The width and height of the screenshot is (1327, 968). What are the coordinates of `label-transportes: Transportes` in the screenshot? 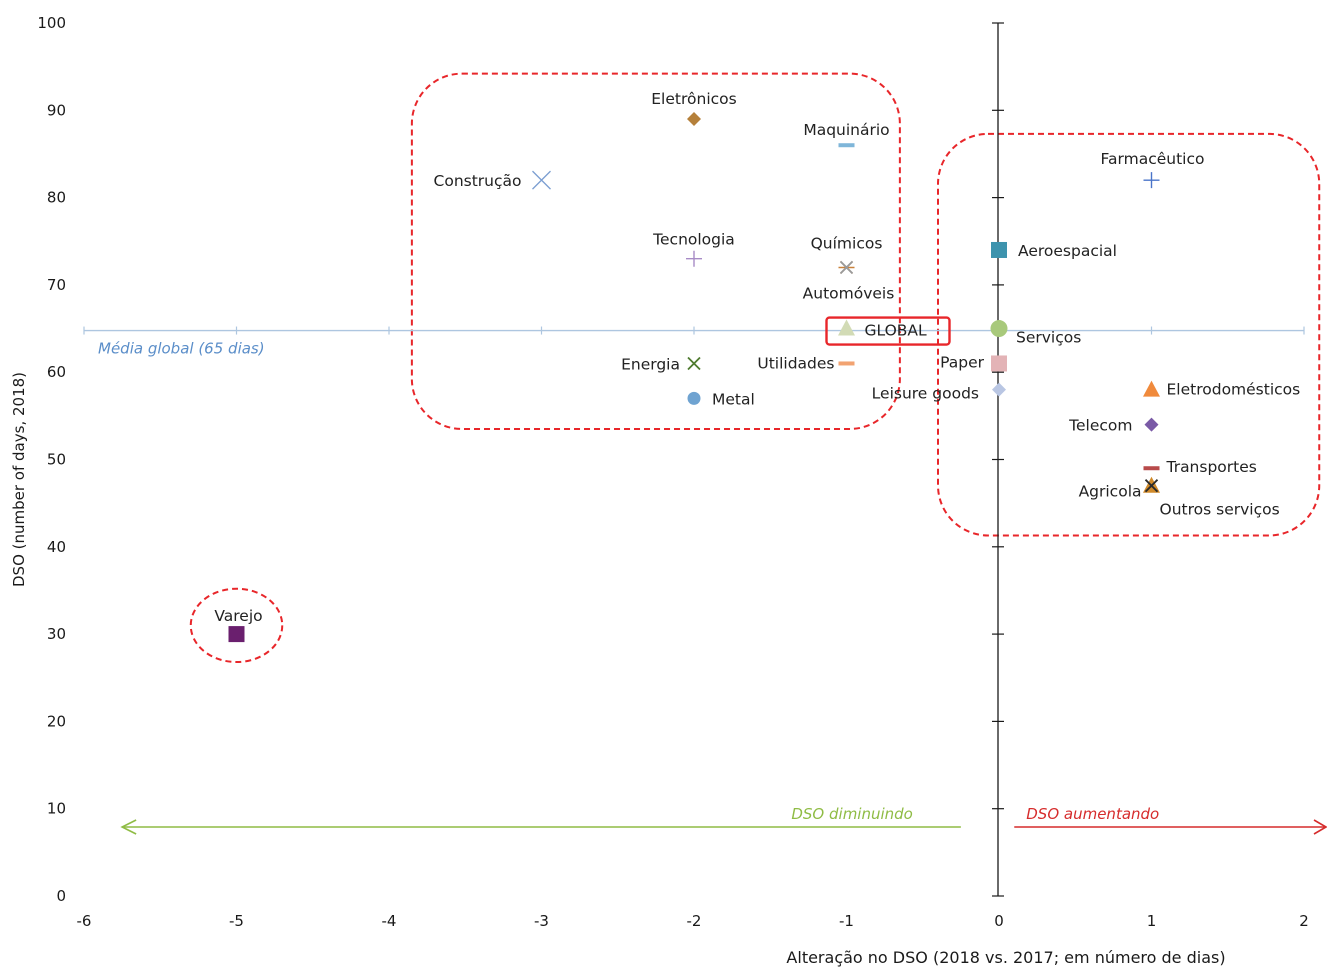 It's located at (1211, 467).